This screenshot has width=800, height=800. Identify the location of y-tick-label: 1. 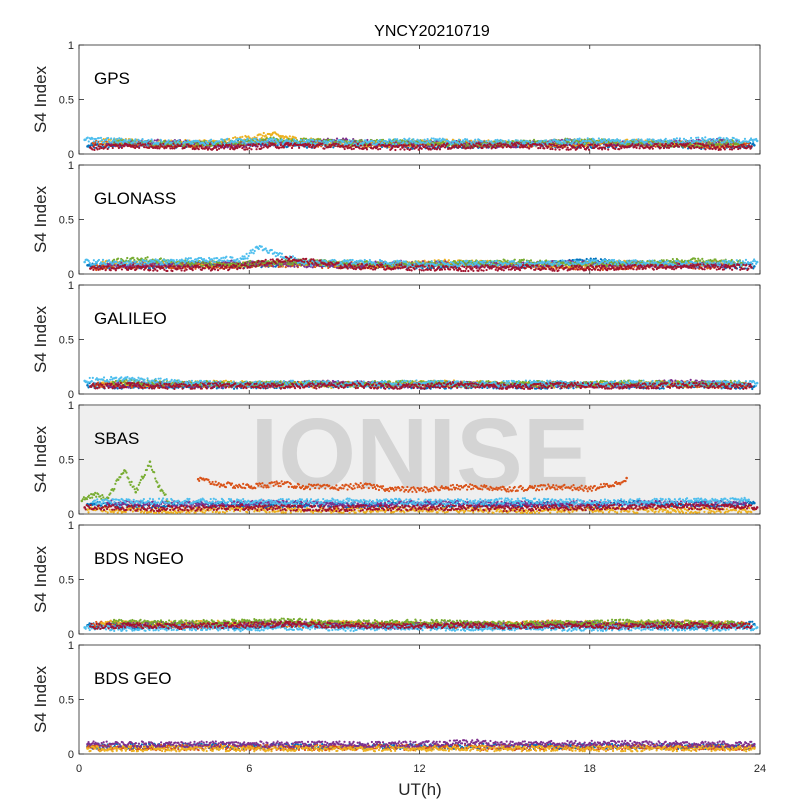
(71, 166).